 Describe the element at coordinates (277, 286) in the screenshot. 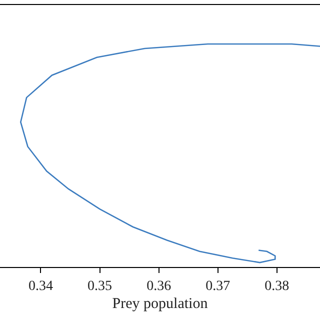

I see `x-tick-label: 0.38` at that location.